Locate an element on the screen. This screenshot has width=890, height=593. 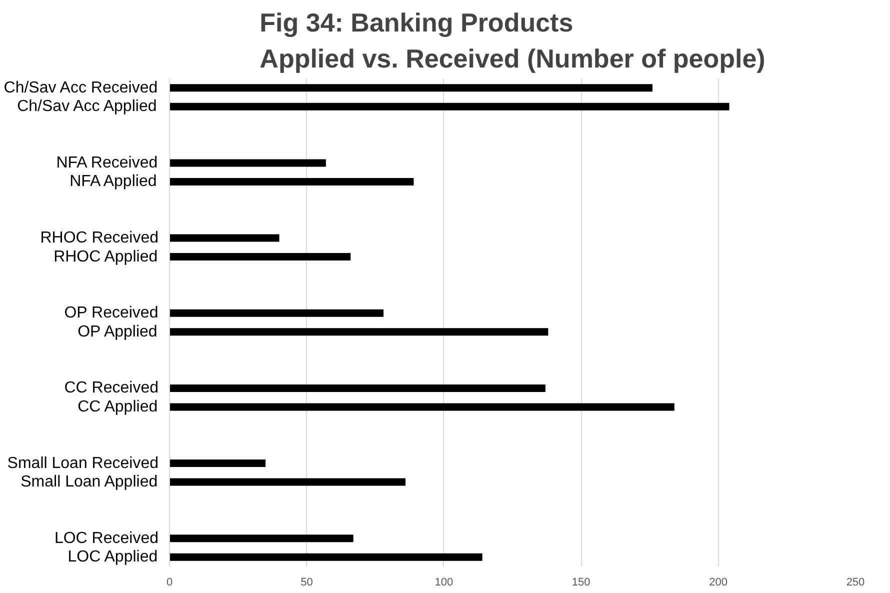
y-tick-label: Ch/Sav Acc Applied is located at coordinates (87, 107).